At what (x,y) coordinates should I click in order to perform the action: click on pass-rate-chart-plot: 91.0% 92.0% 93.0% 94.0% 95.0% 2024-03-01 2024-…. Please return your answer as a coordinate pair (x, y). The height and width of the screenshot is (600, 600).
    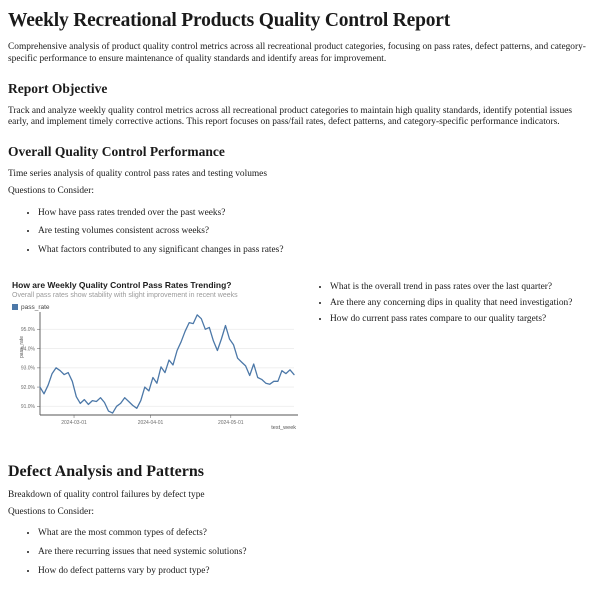
    Looking at the image, I should click on (158, 371).